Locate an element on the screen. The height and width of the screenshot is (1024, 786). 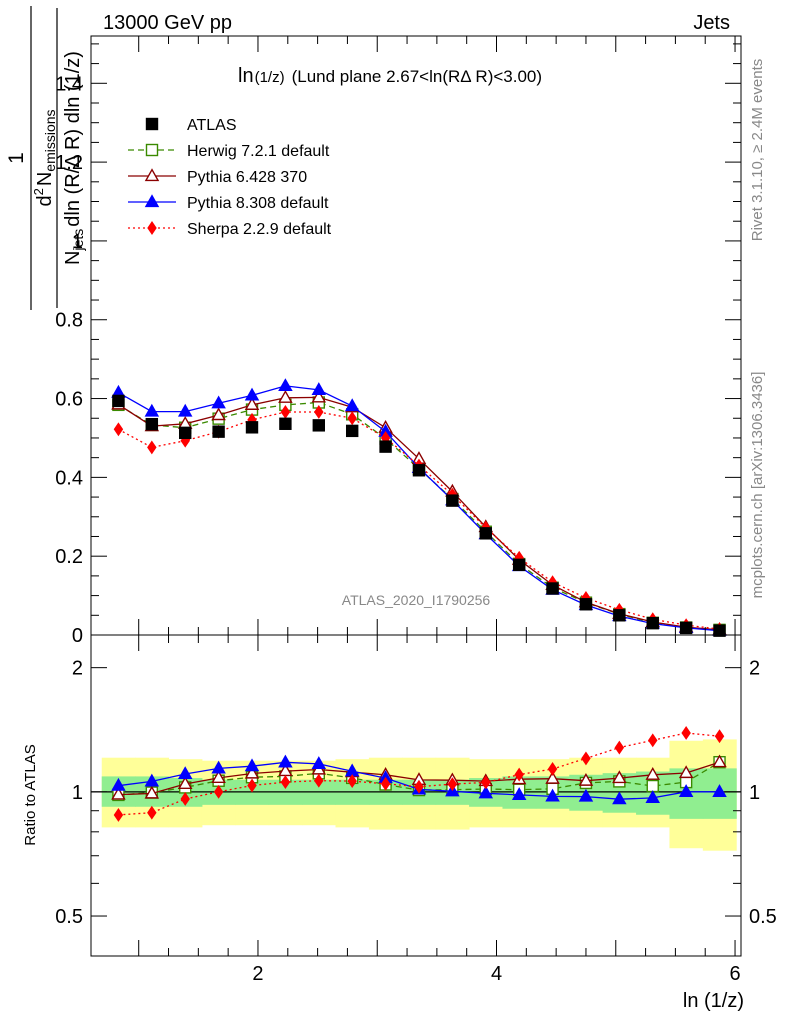
rivet-version-label: Rivet 3.1.10, ≥ 2.4M events is located at coordinates (757, 150).